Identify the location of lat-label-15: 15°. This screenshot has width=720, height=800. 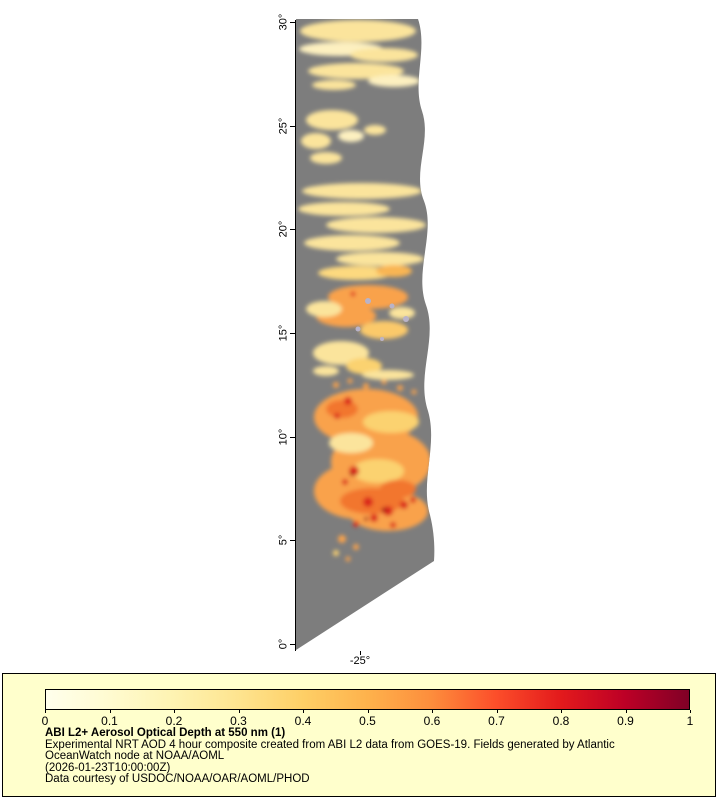
(283, 333).